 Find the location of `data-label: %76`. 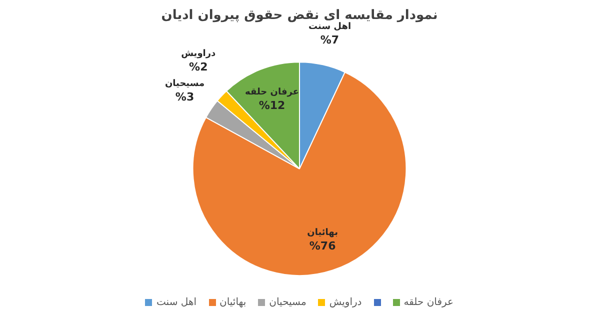

data-label: %76 is located at coordinates (322, 246).